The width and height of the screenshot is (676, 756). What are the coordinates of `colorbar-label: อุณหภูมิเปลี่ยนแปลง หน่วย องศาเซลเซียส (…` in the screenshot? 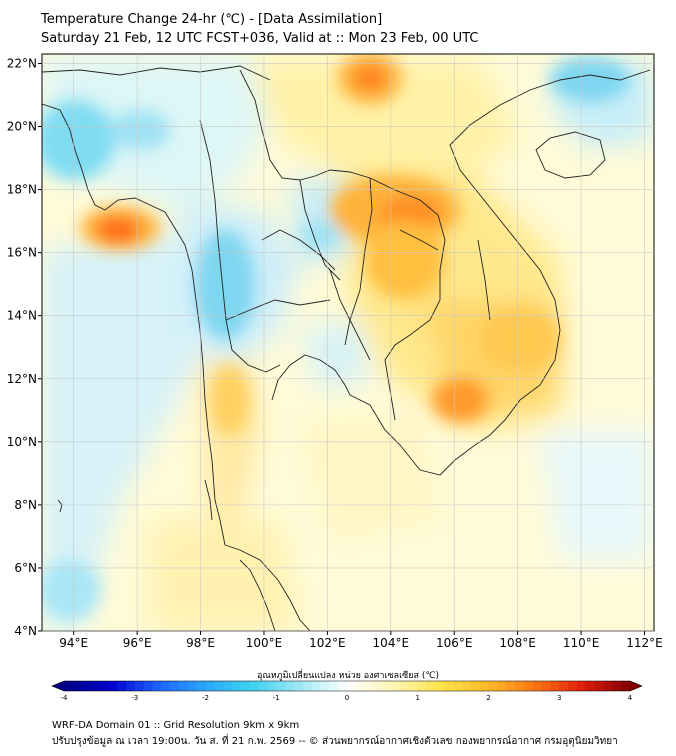 It's located at (348, 674).